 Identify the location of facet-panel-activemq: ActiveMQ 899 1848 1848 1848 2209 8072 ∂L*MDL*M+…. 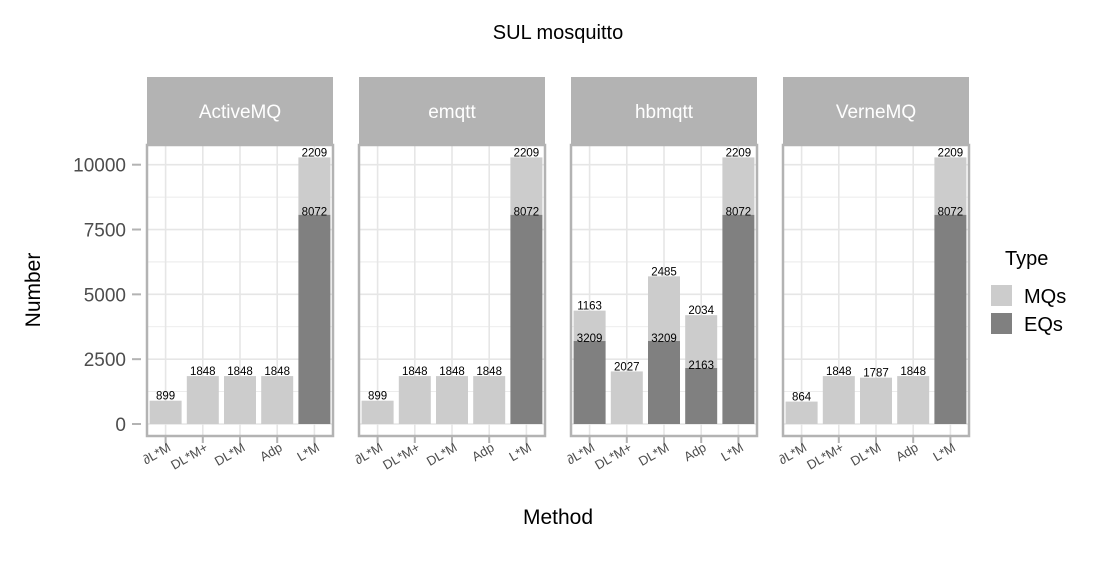
(237, 275).